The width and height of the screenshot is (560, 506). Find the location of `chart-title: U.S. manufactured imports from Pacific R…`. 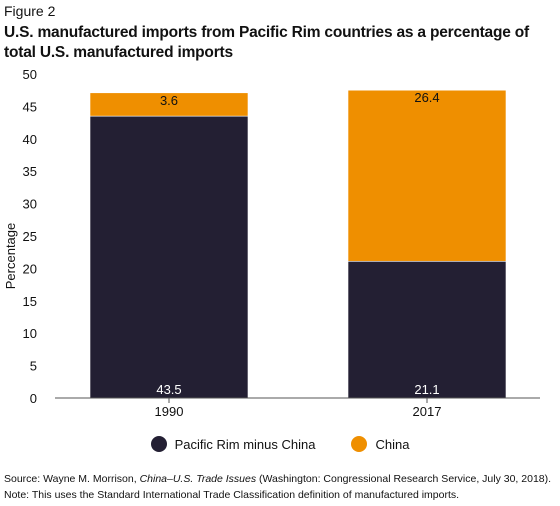

chart-title: U.S. manufactured imports from Pacific R… is located at coordinates (266, 42).